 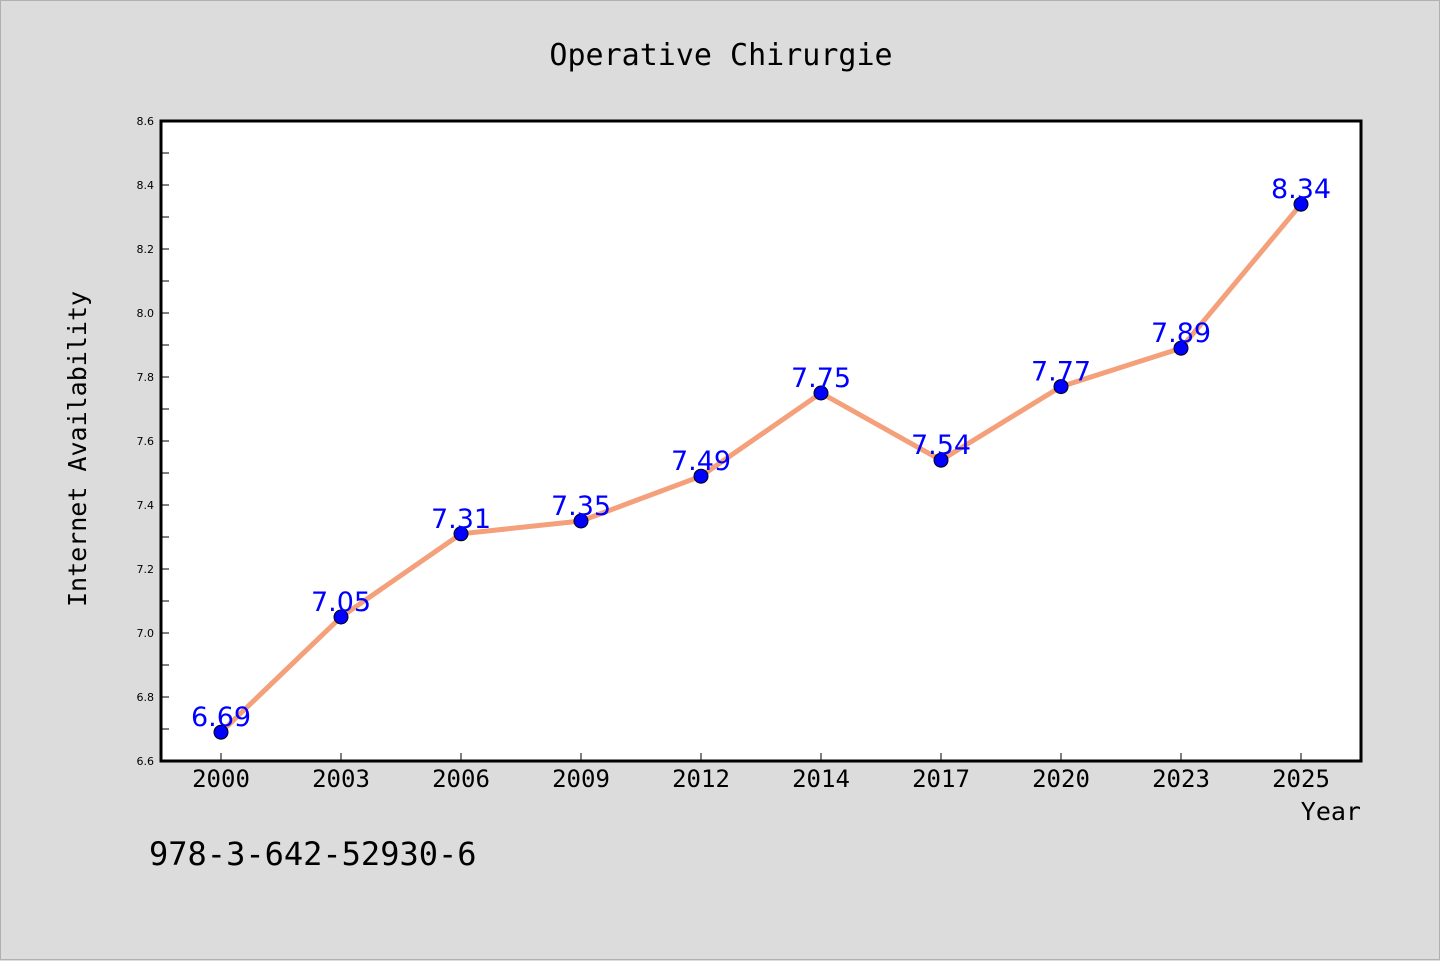 I want to click on y-axis-ticks: 6.6 6.8 7.0 7.2 7.4 7.6 7.8 8.0 8.2 8.4 8.6, so click(x=153, y=441).